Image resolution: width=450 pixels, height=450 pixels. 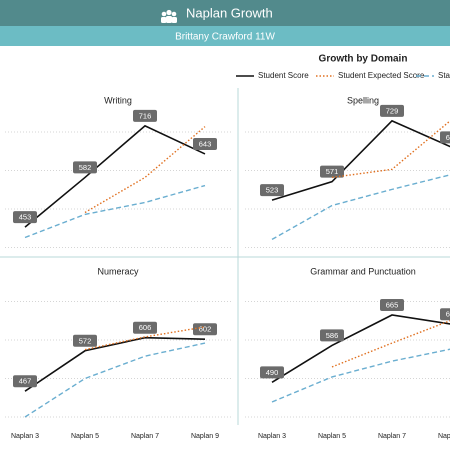 What do you see at coordinates (283, 75) in the screenshot?
I see `legend-label: Student Score` at bounding box center [283, 75].